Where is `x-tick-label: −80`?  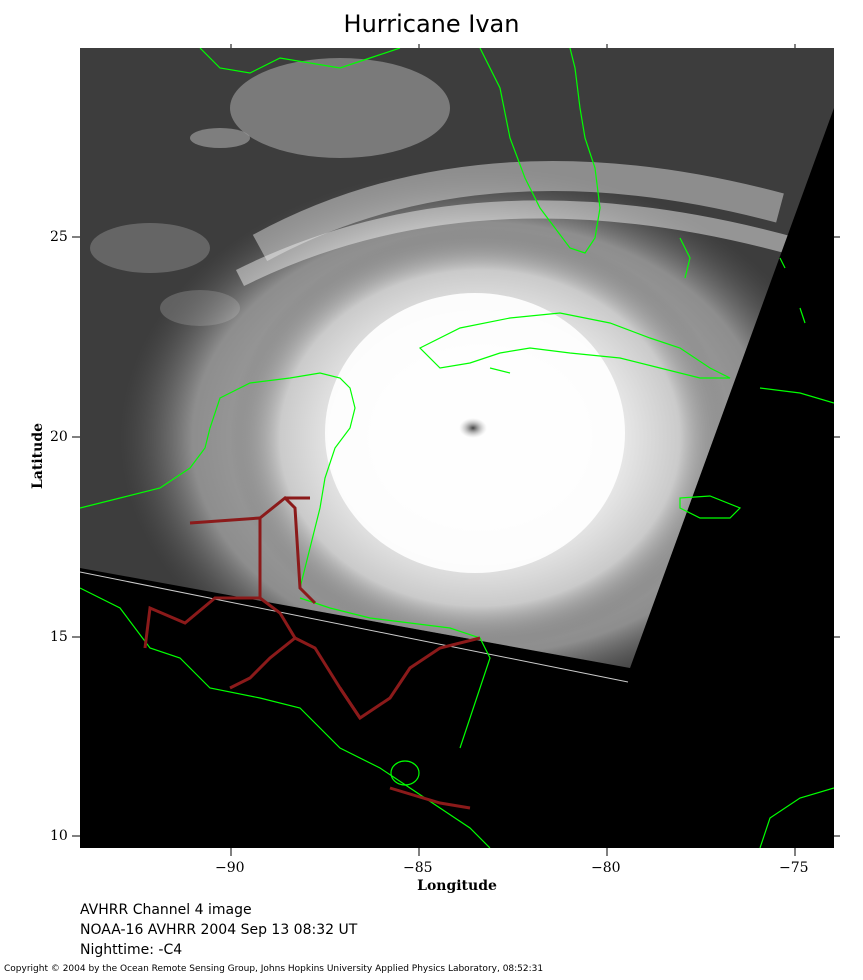 x-tick-label: −80 is located at coordinates (606, 868).